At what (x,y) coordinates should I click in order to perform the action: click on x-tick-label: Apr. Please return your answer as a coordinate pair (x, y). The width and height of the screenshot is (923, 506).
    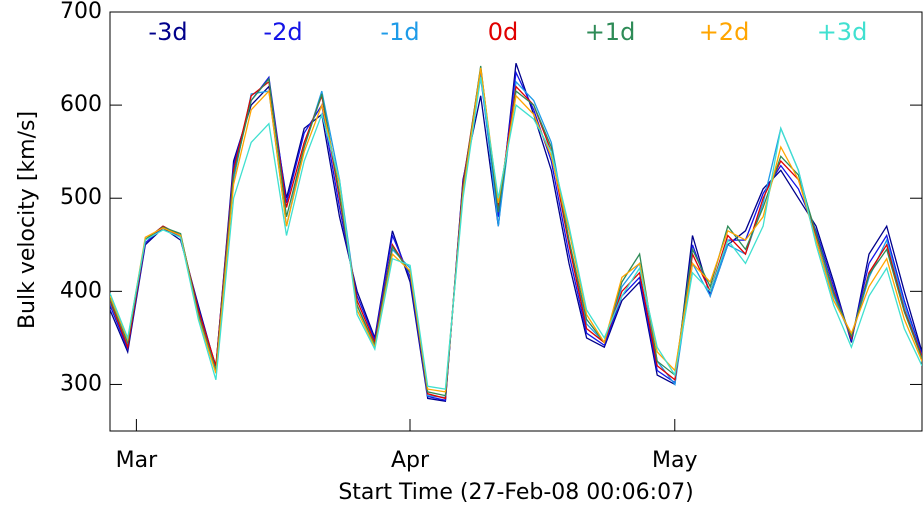
    Looking at the image, I should click on (410, 460).